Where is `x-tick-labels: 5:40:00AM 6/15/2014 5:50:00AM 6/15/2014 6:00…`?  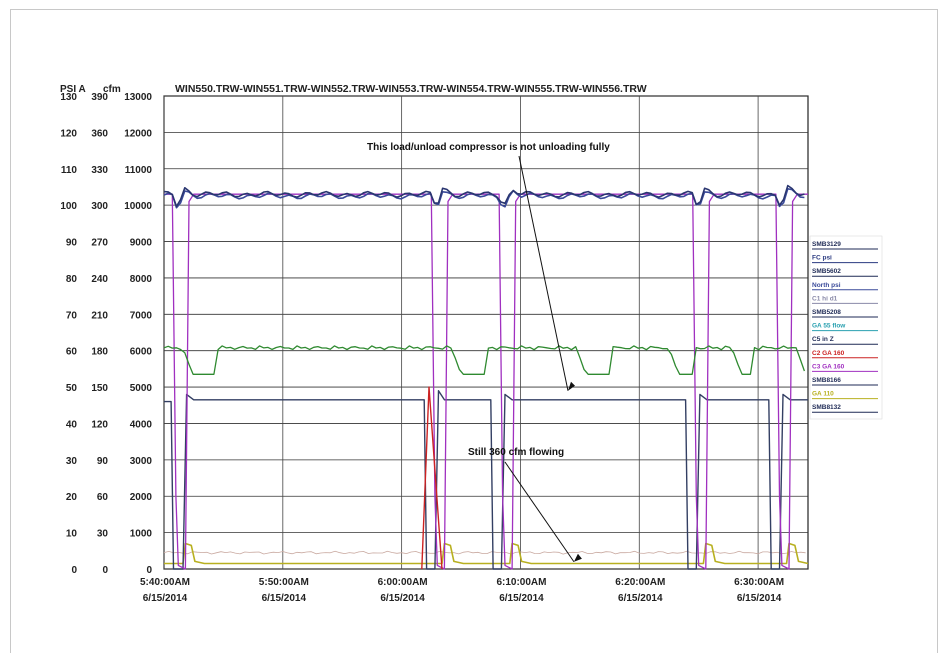 x-tick-labels: 5:40:00AM 6/15/2014 5:50:00AM 6/15/2014 6:00… is located at coordinates (462, 590).